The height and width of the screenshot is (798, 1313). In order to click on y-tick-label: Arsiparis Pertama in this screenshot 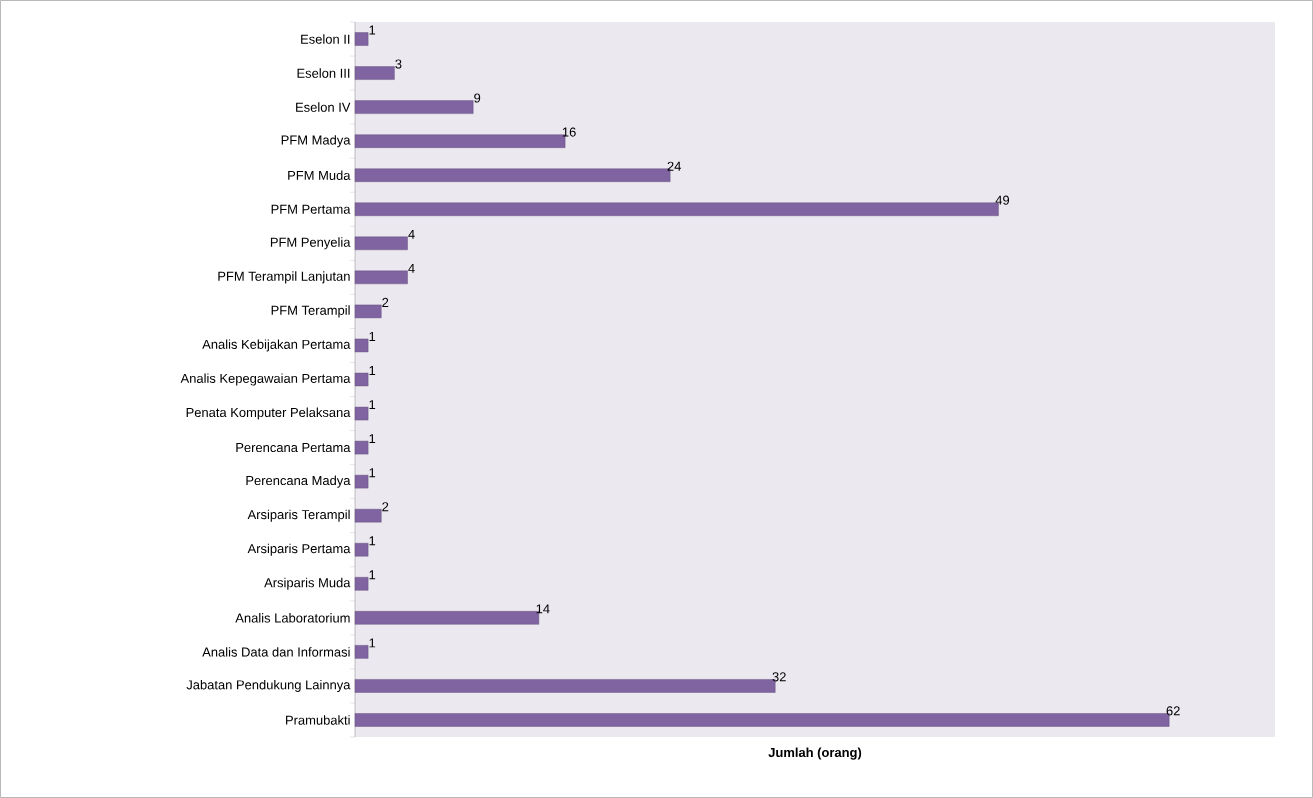, I will do `click(299, 549)`.